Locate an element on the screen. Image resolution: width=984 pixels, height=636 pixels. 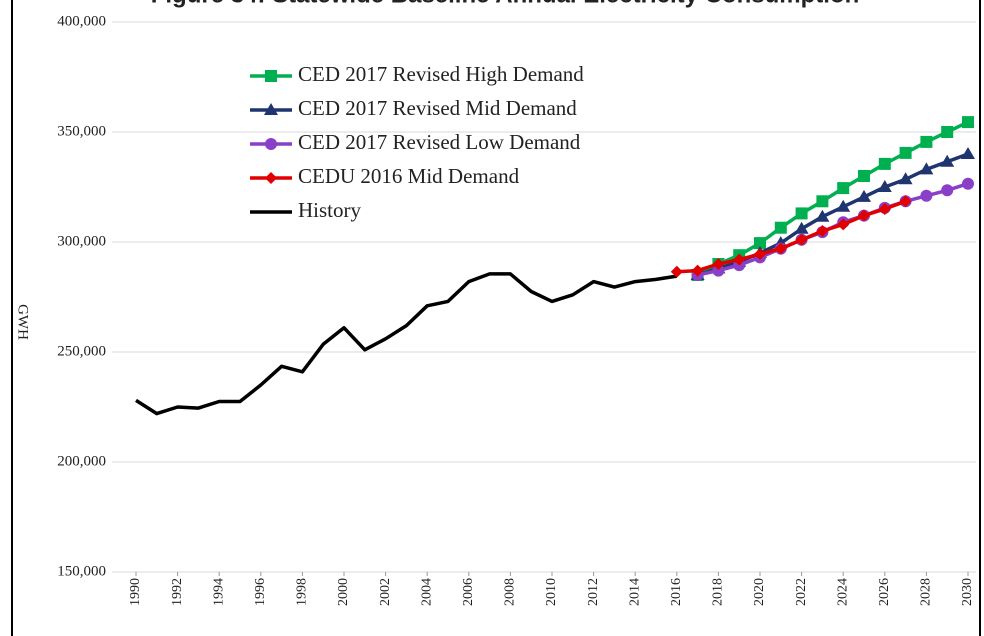
x-tick-label: 1998 is located at coordinates (302, 592).